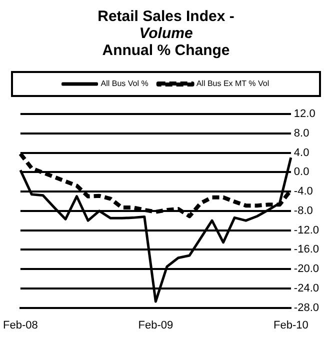  Describe the element at coordinates (307, 250) in the screenshot. I see `y-tick-label: -16.0` at that location.